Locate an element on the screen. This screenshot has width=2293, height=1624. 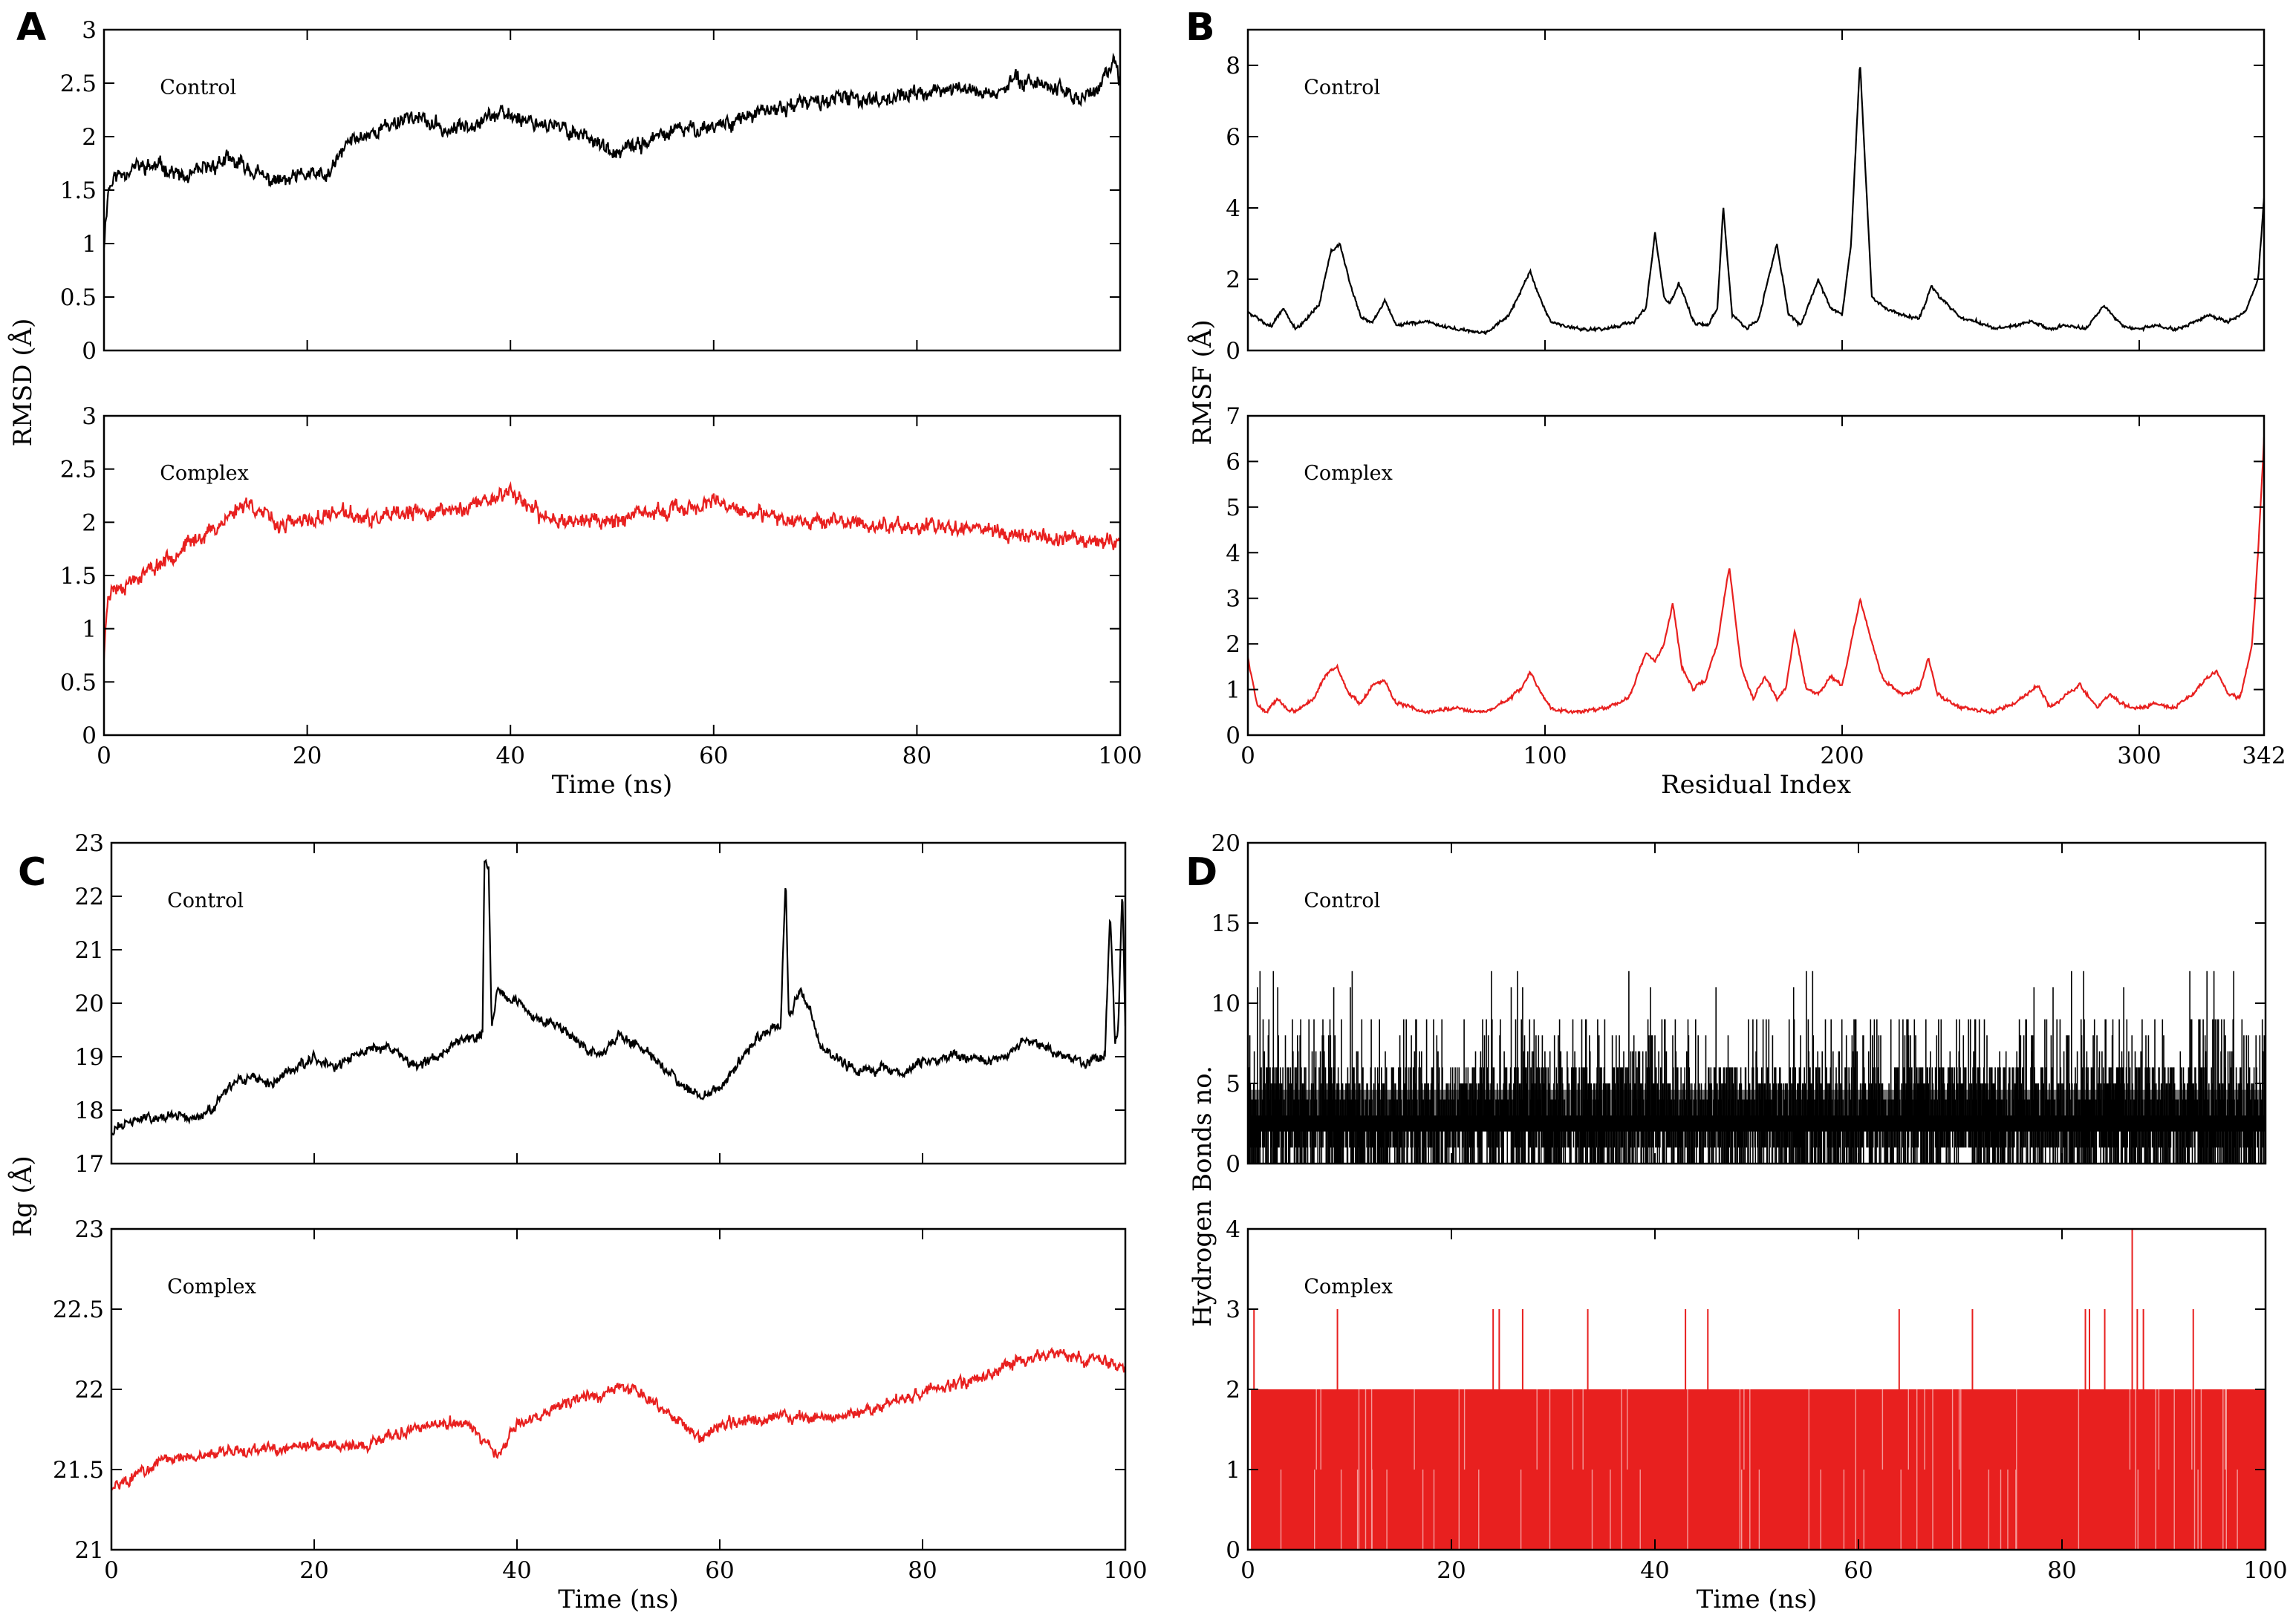
chart-b-control: 0 2 4 6 8 Control RMSF (Å) is located at coordinates (1727, 237).